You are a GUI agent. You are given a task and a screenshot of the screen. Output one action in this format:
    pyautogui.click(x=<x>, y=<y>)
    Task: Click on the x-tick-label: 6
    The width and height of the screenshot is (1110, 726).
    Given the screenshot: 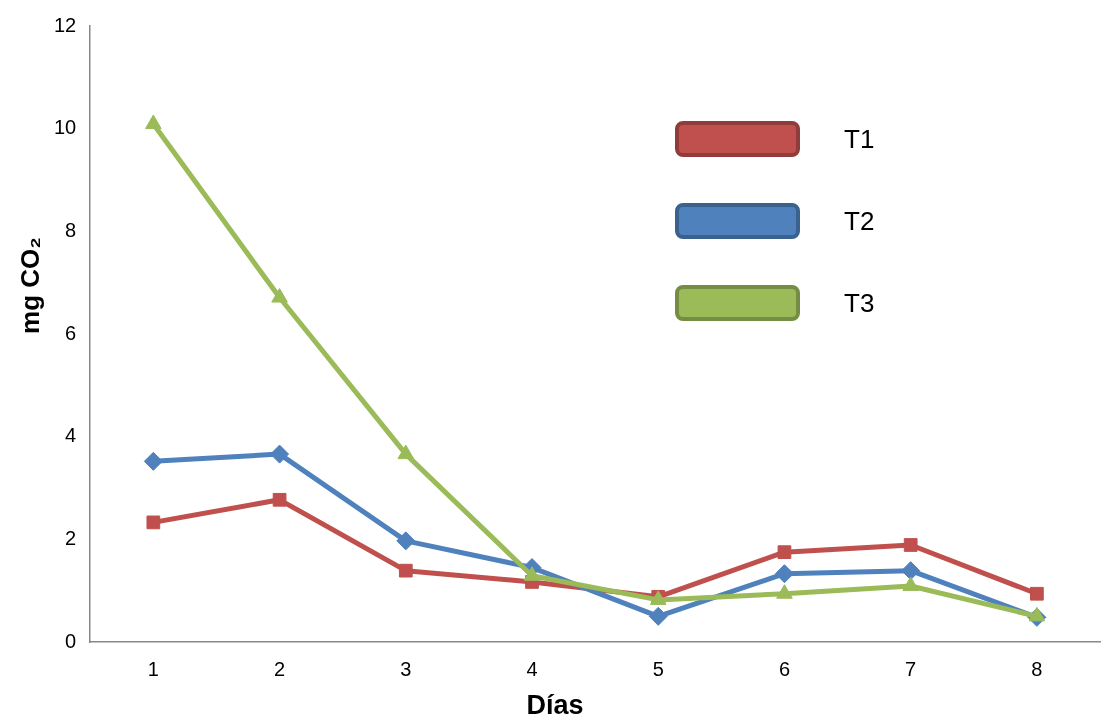 What is the action you would take?
    pyautogui.click(x=784, y=668)
    